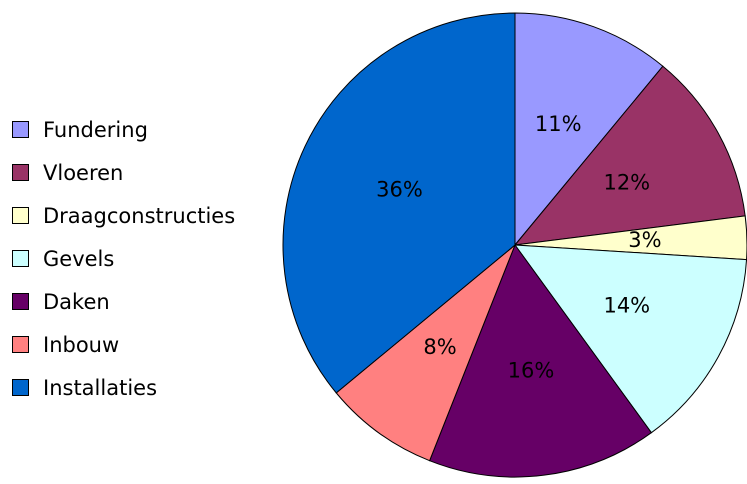  I want to click on legend-item-daken: Daken, so click(123, 301).